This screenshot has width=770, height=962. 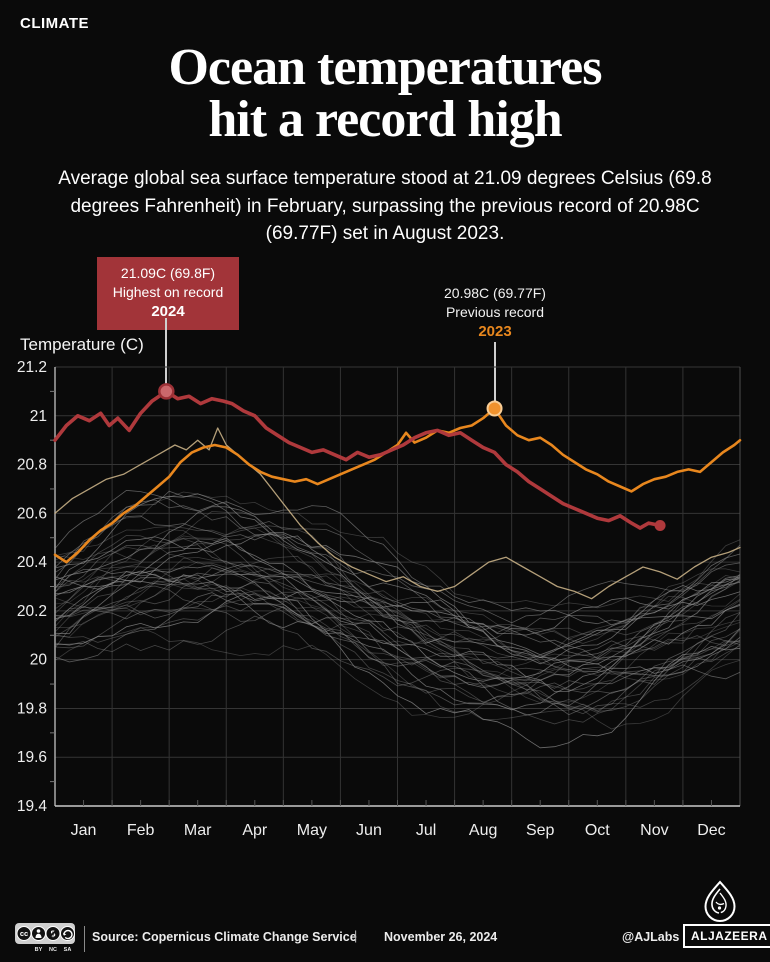 I want to click on y-axis-title: Temperature (C), so click(x=82, y=344).